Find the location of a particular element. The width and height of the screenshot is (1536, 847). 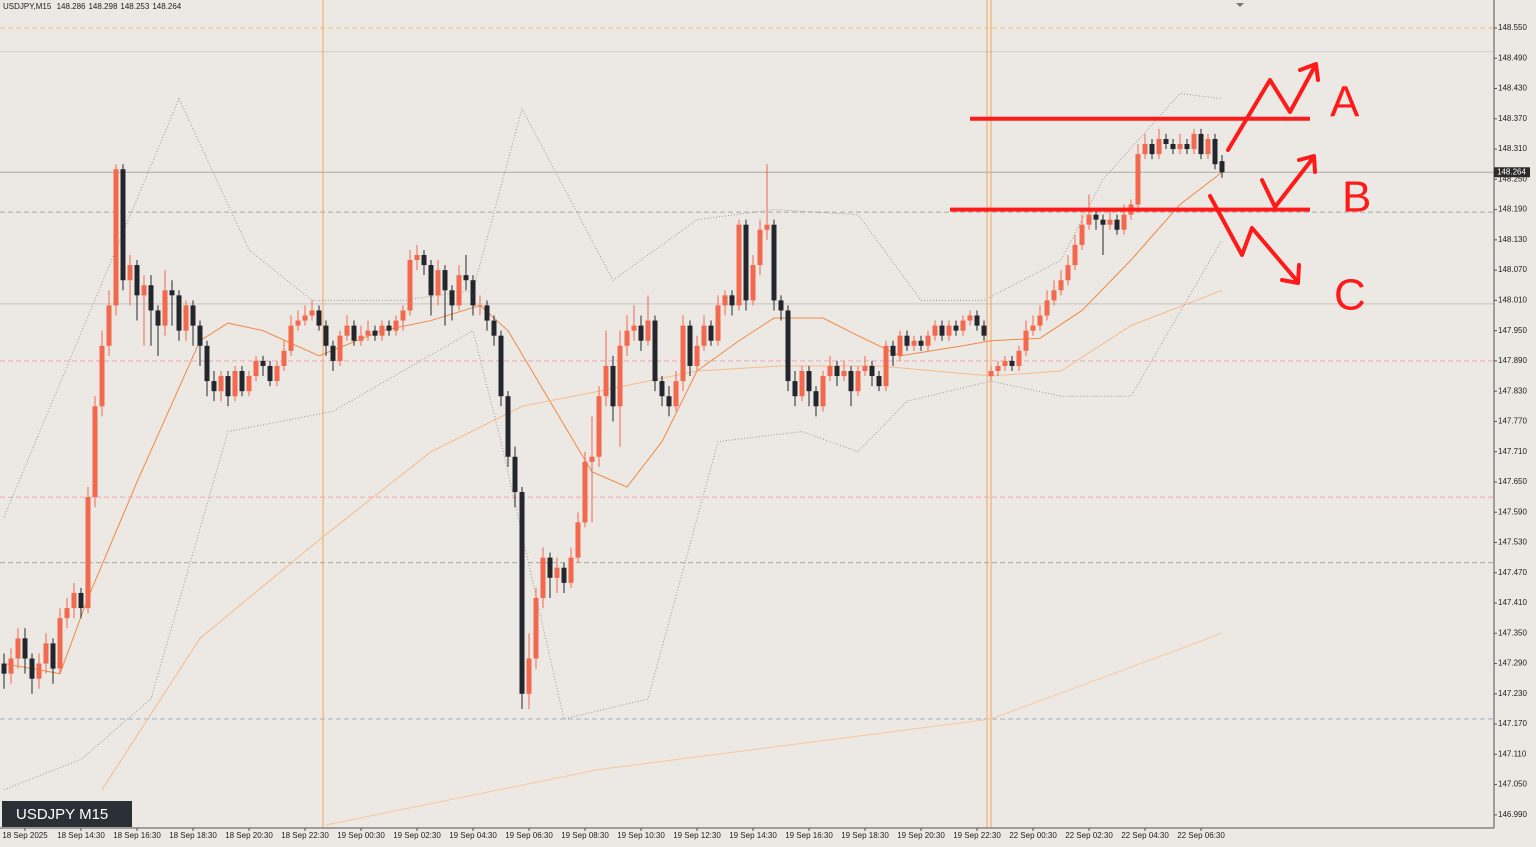

y-tick-label: 147.230 is located at coordinates (1512, 693).